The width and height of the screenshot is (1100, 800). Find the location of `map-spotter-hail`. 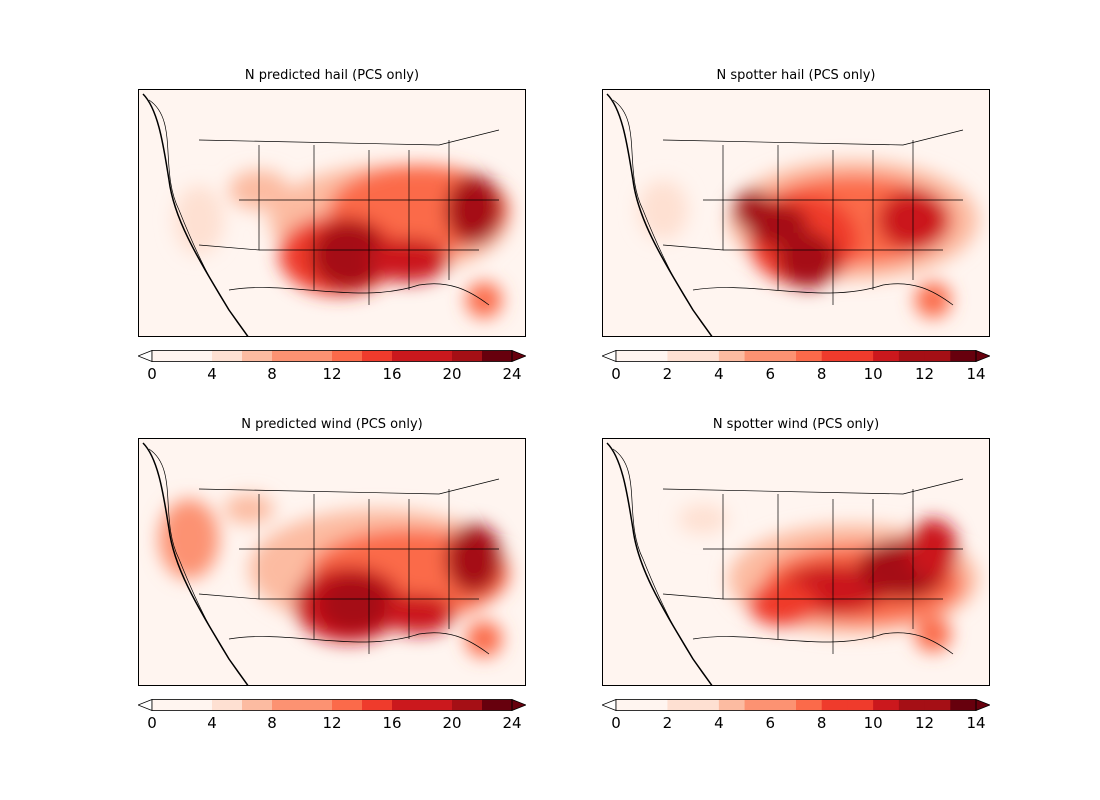

map-spotter-hail is located at coordinates (796, 213).